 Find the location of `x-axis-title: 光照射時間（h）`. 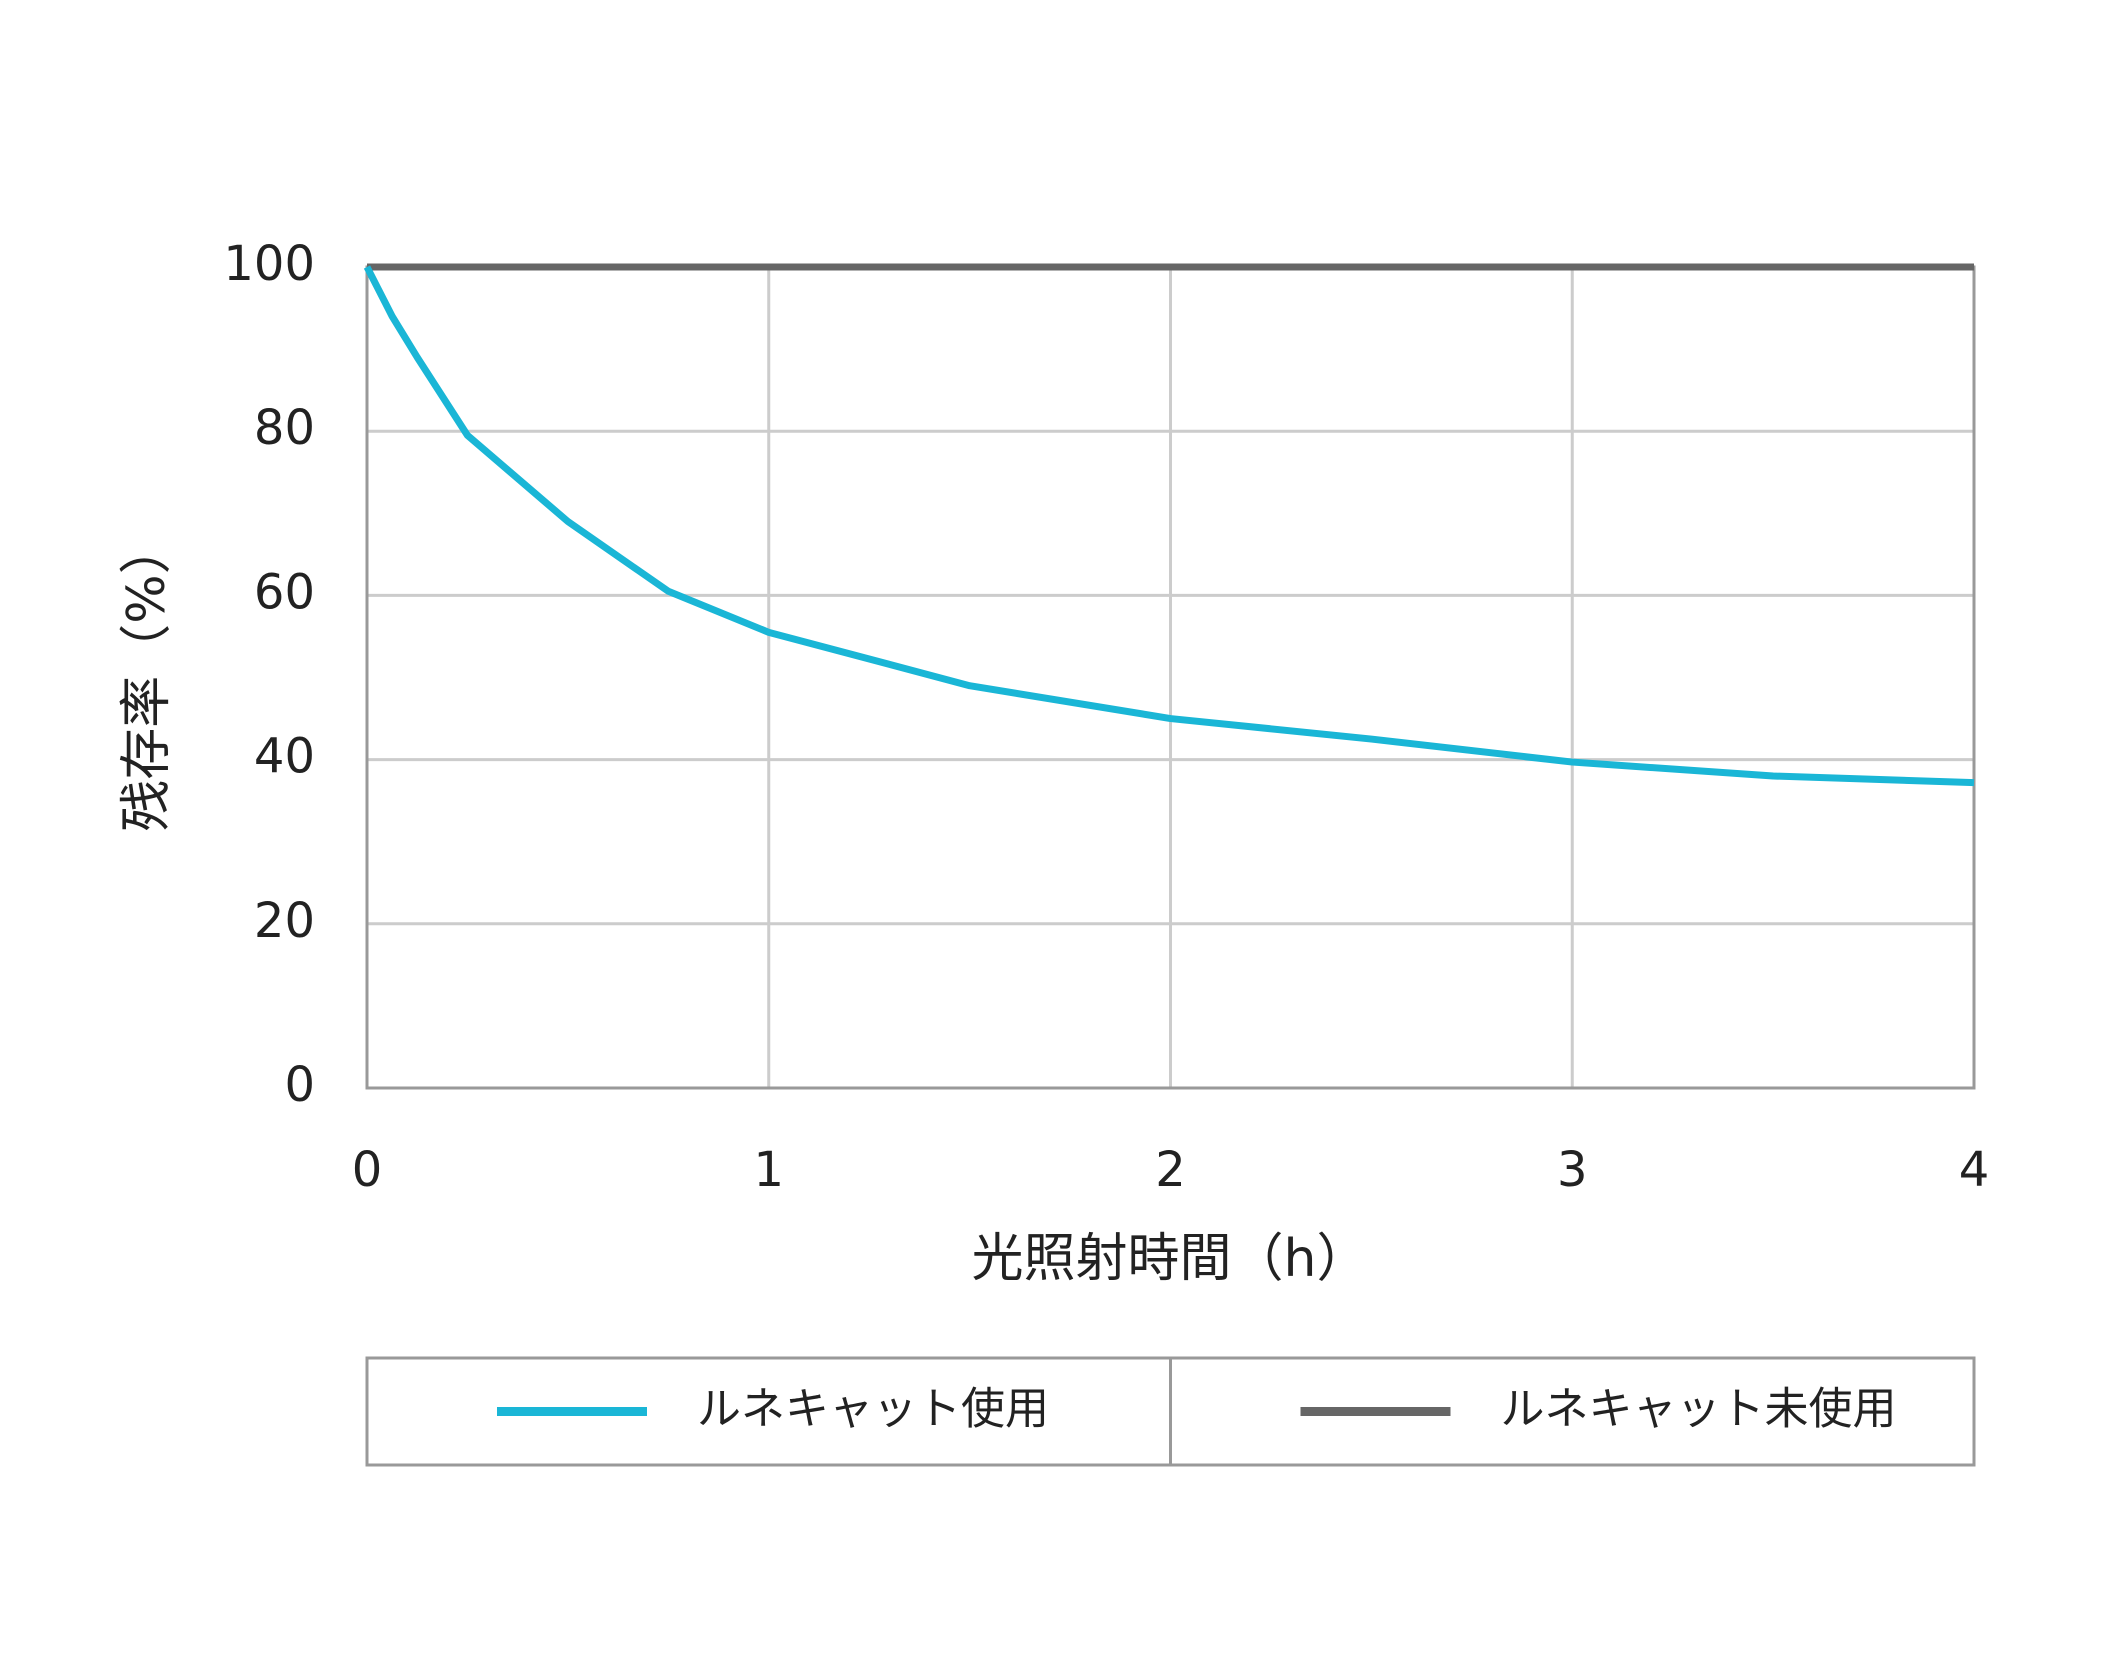

x-axis-title: 光照射時間（h） is located at coordinates (1170, 1259).